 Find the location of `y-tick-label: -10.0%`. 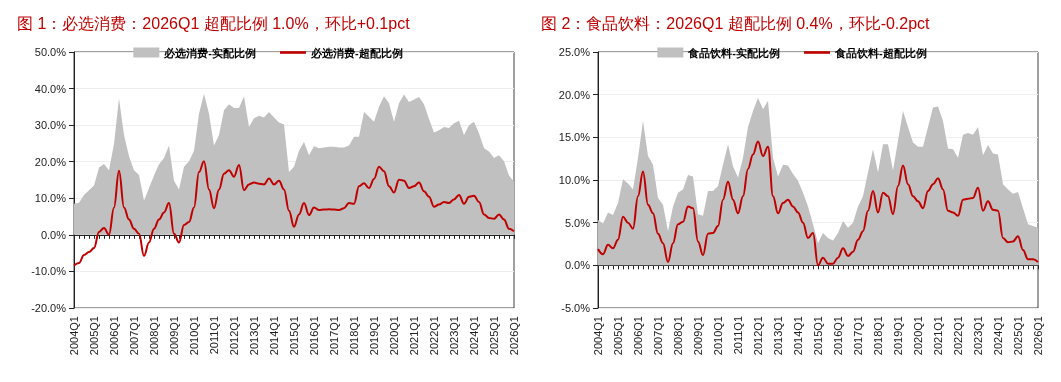

y-tick-label: -10.0% is located at coordinates (49, 271).